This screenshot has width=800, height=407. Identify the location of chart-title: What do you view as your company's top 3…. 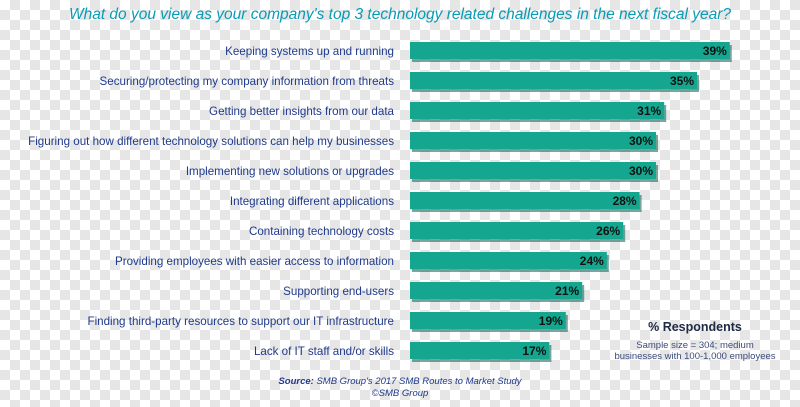
(400, 14).